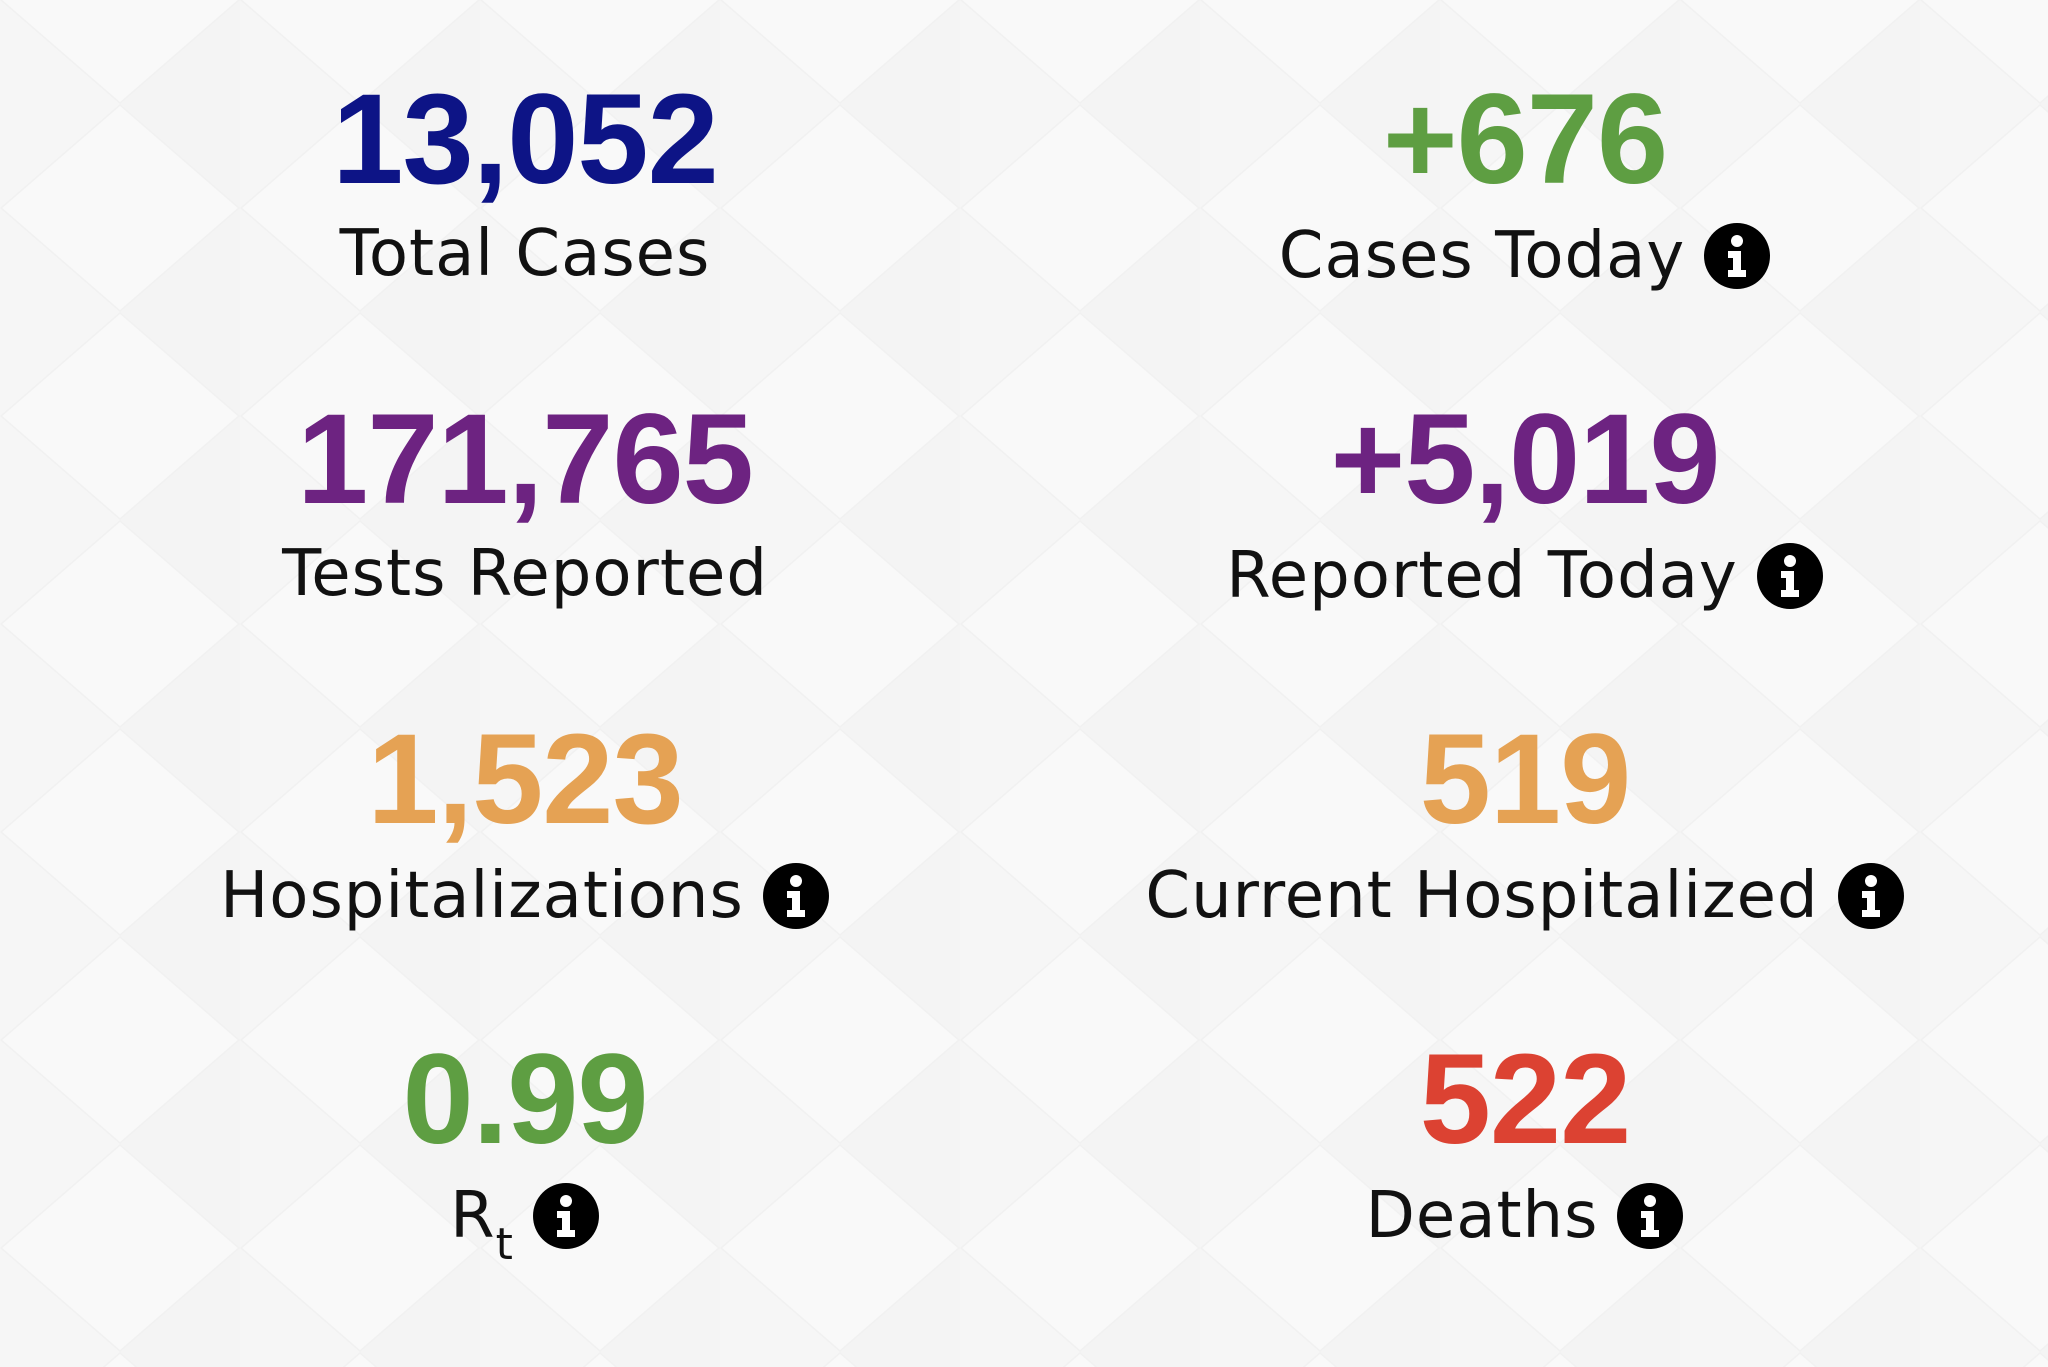 This screenshot has height=1367, width=2048. I want to click on stat-label-text: Total Cases, so click(525, 254).